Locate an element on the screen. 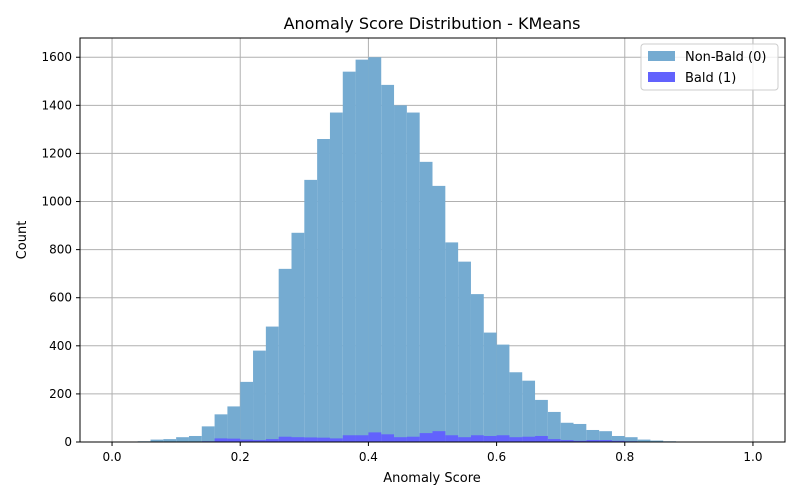 The image size is (800, 500). legend-box is located at coordinates (709, 67).